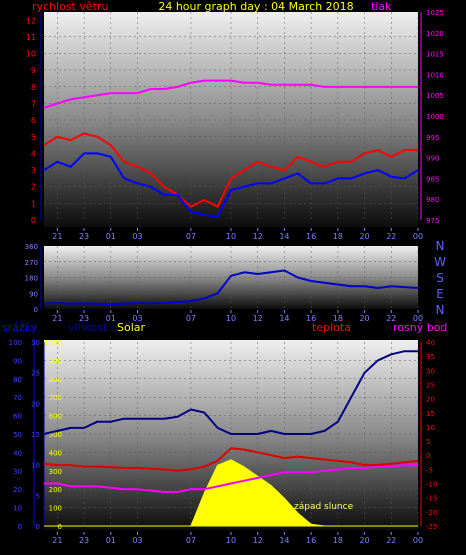  I want to click on pressure-axis-tick-label: 975, so click(432, 221).